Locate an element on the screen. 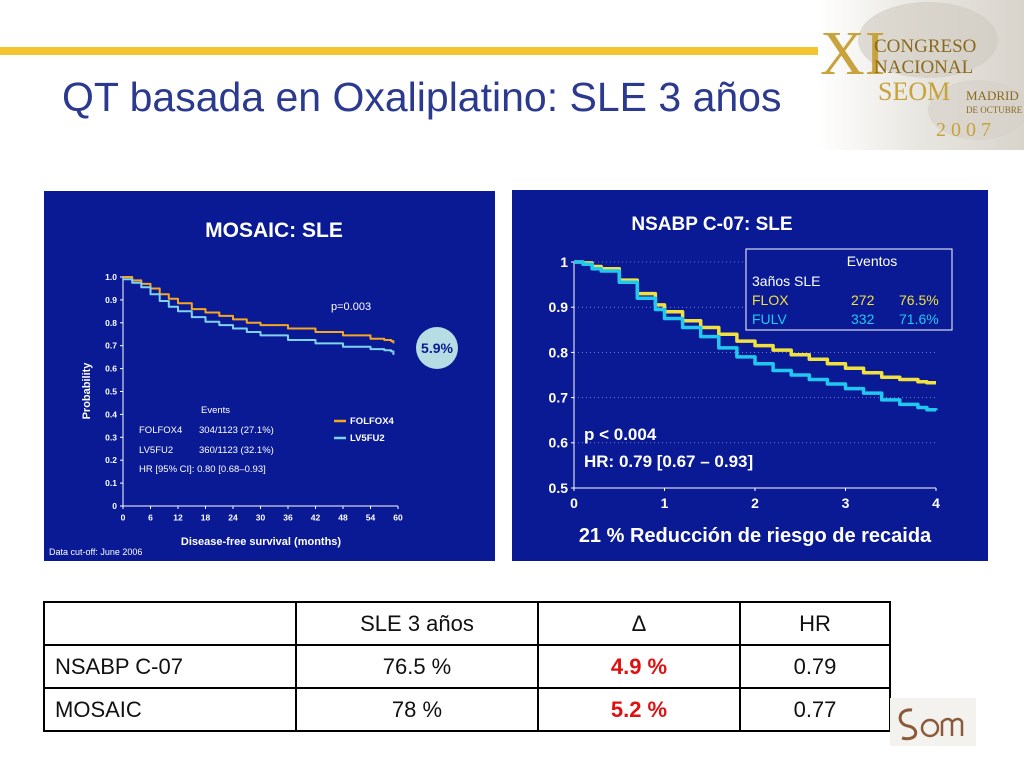 The image size is (1024, 768). mosaic-y-tick-label: 0 is located at coordinates (114, 506).